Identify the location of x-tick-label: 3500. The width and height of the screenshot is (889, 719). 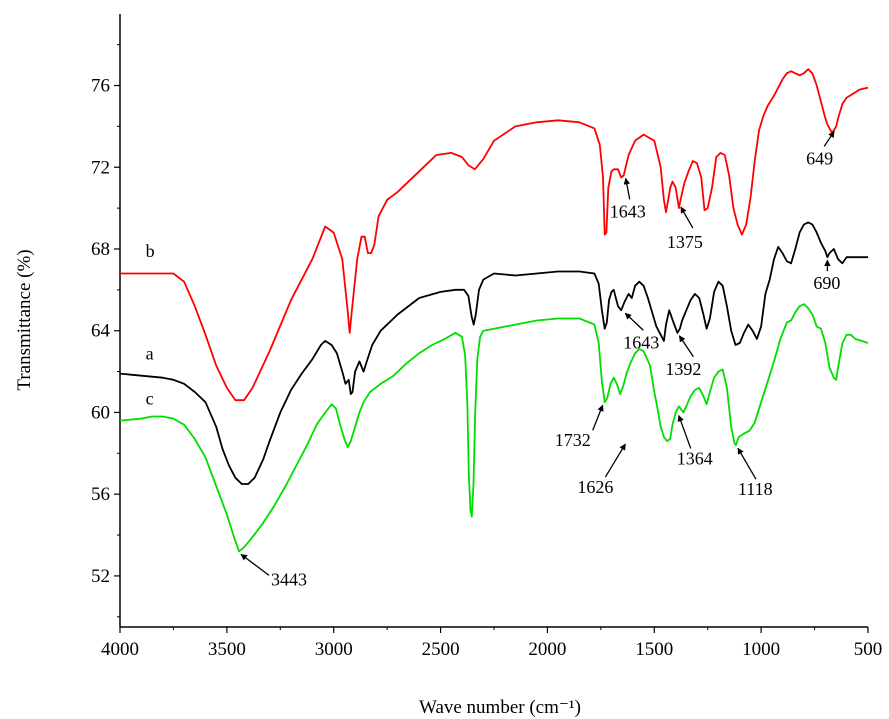
(227, 649).